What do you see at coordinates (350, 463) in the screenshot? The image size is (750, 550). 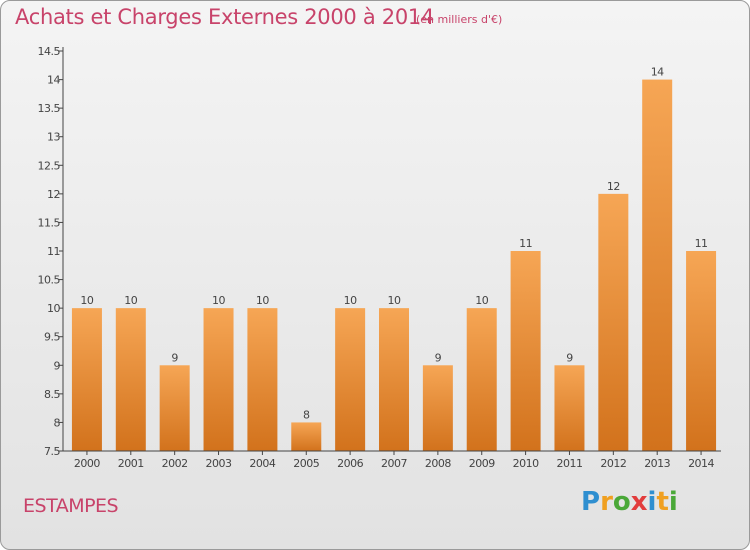 I see `x-tick-label-2006: 2006` at bounding box center [350, 463].